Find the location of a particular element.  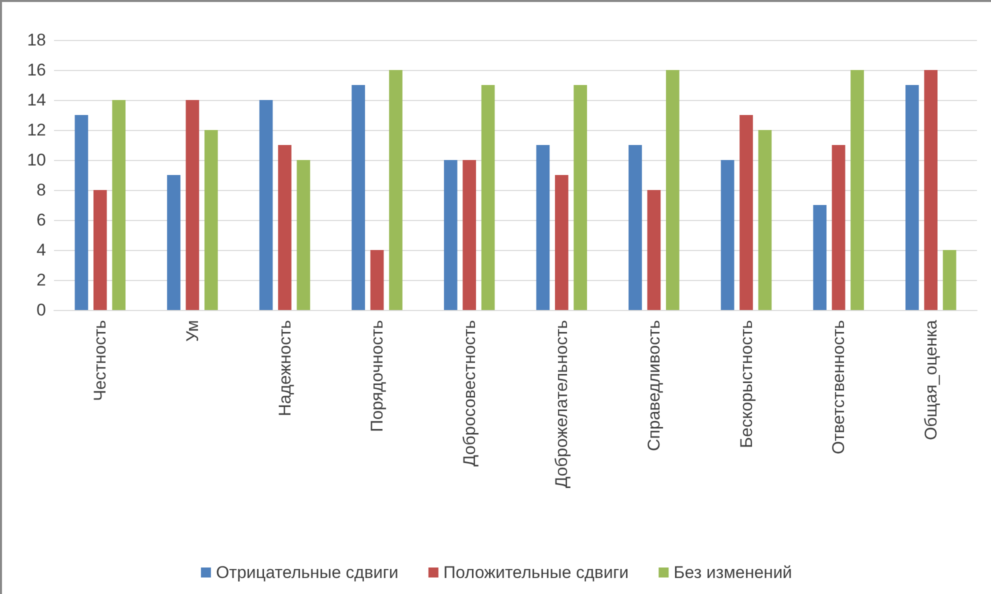

y-tick-label: 8 is located at coordinates (41, 190).